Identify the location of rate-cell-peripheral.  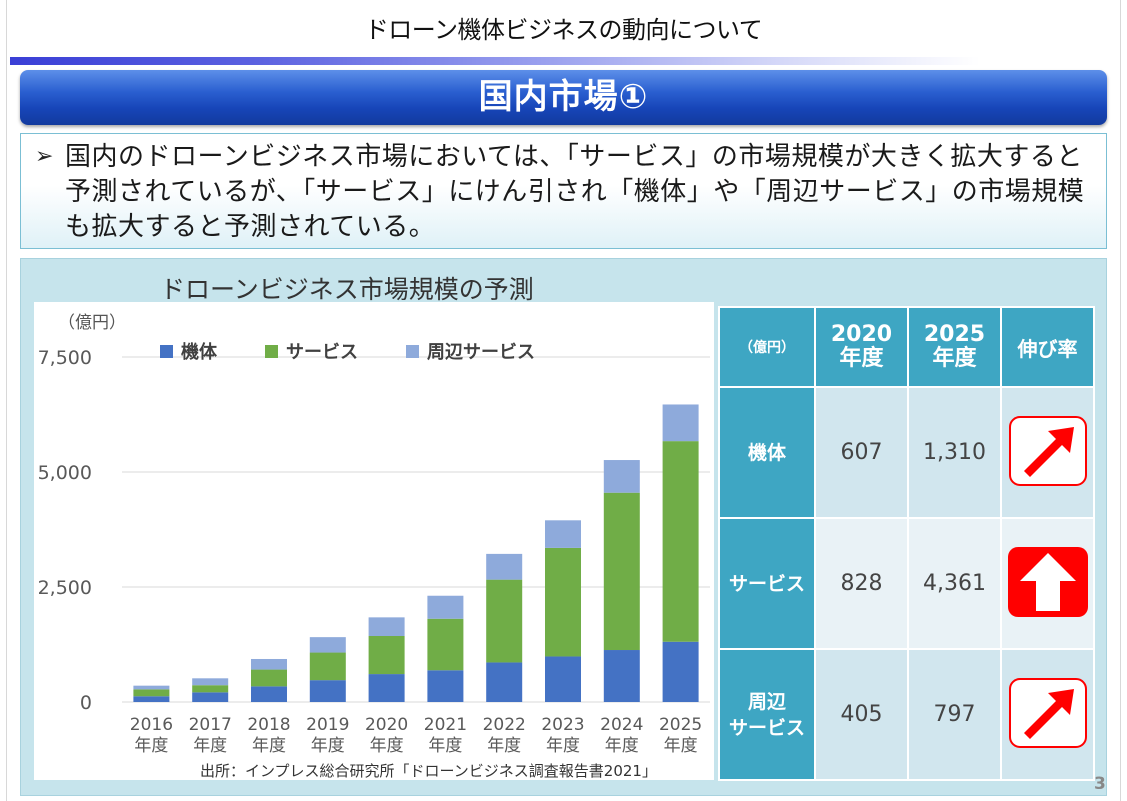
(1047, 714).